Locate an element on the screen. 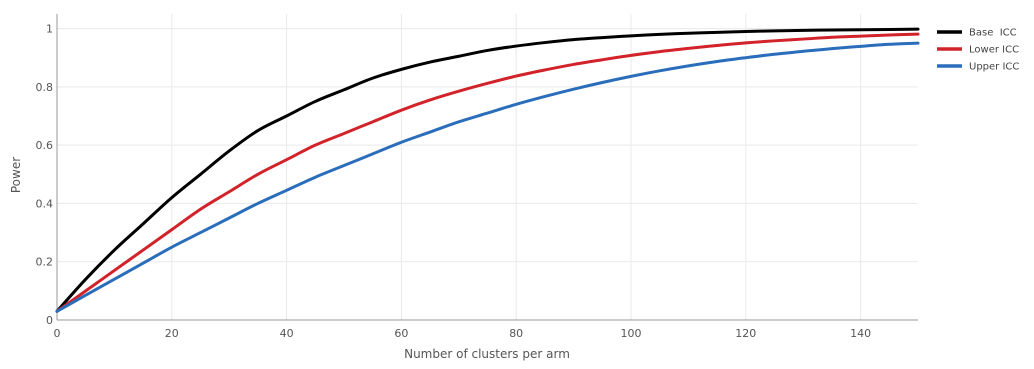 Image resolution: width=1034 pixels, height=369 pixels. x-tick-label: 20 is located at coordinates (172, 333).